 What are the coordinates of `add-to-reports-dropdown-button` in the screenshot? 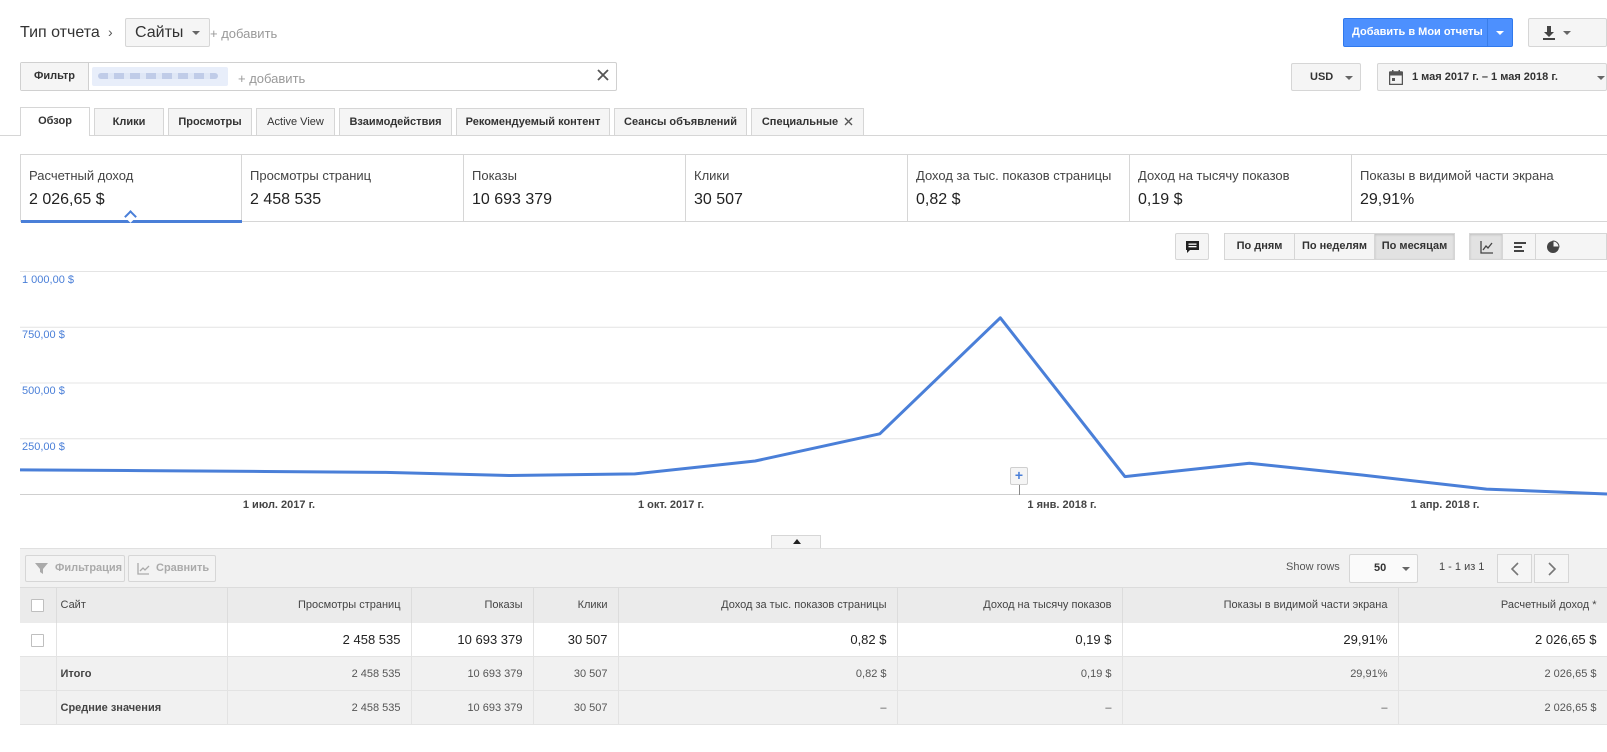 It's located at (1499, 32).